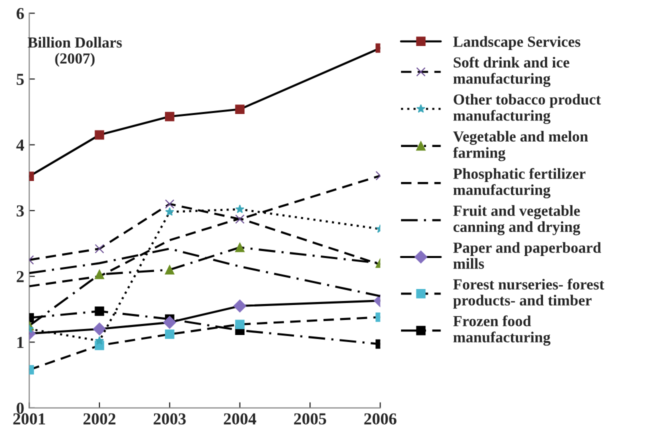 The width and height of the screenshot is (650, 441). What do you see at coordinates (75, 51) in the screenshot?
I see `annotation: Billion Dollars (2007)` at bounding box center [75, 51].